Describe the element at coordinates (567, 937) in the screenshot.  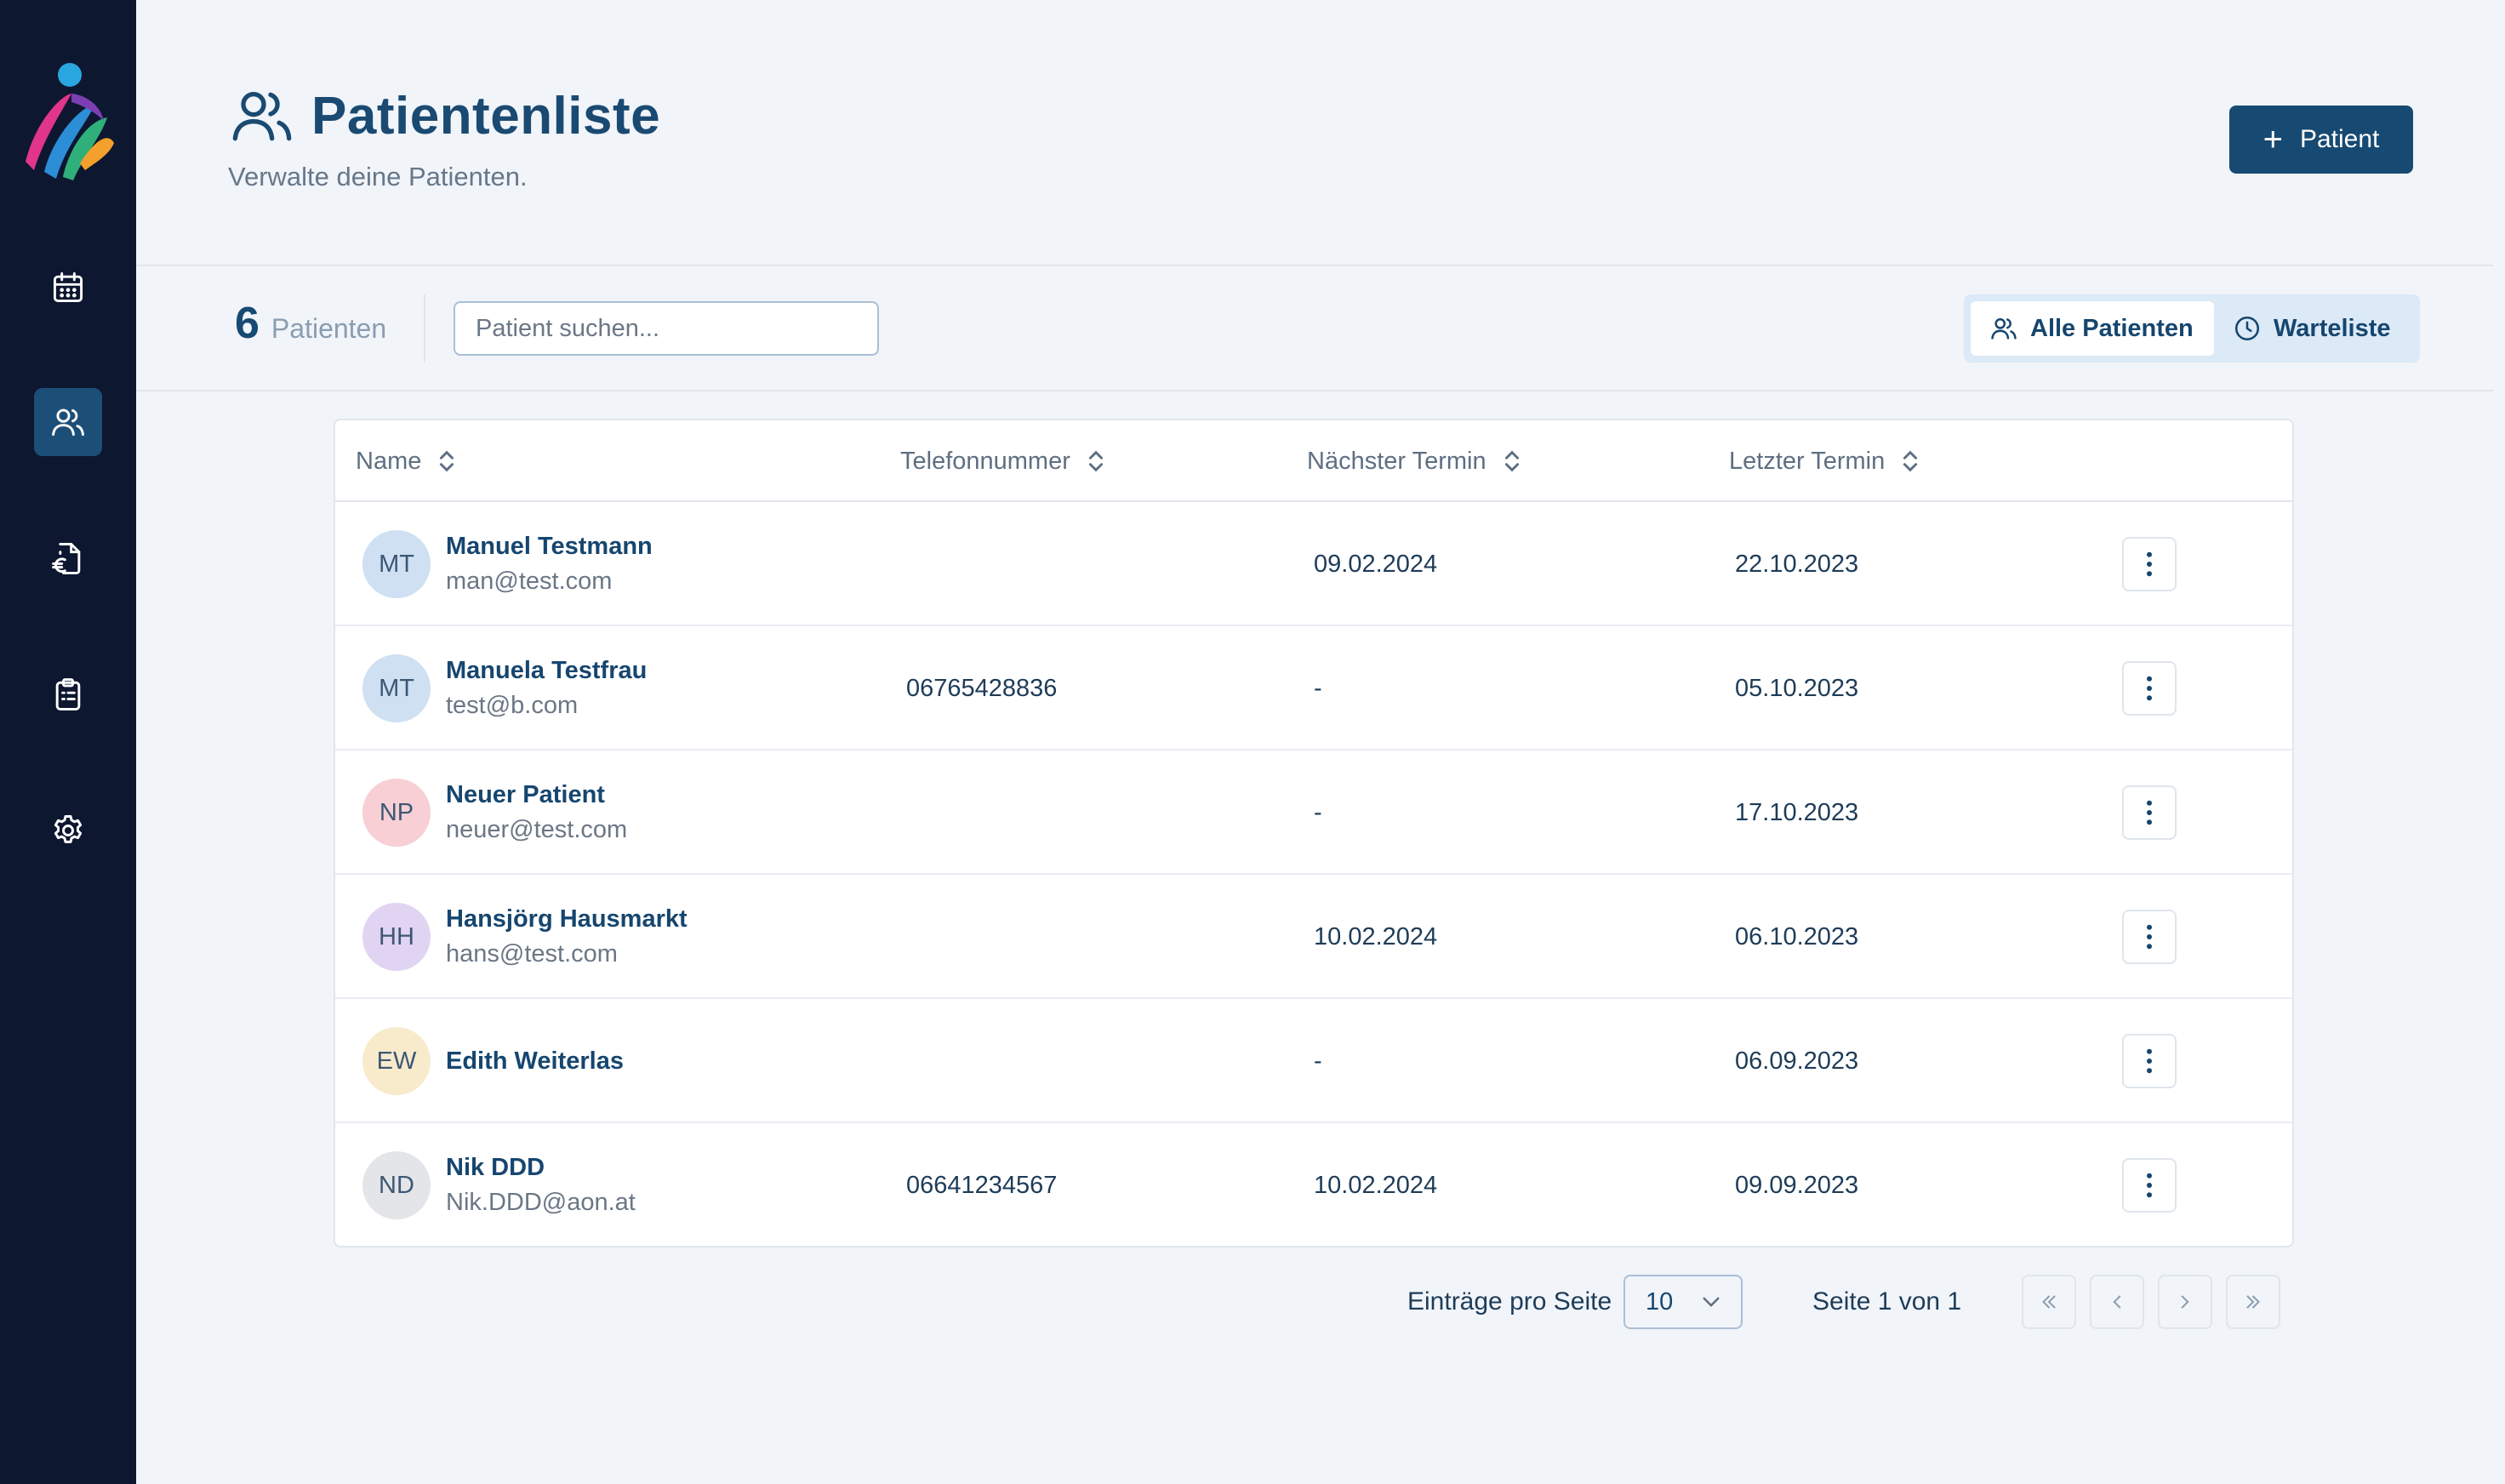
I see `patient-name-block: Hansjörg Hausmarkt hans@test.com` at that location.